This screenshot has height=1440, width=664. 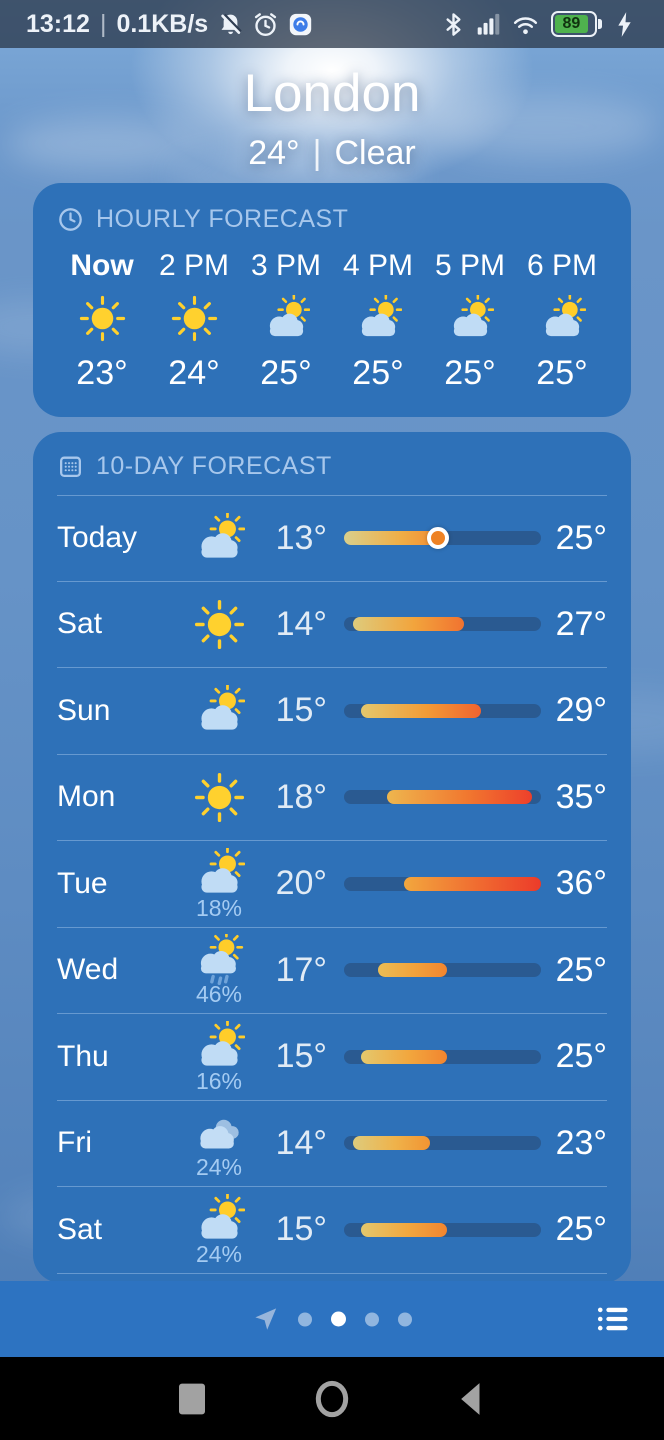 I want to click on daily-forecast-row: Sat 14° 27°, so click(x=332, y=625).